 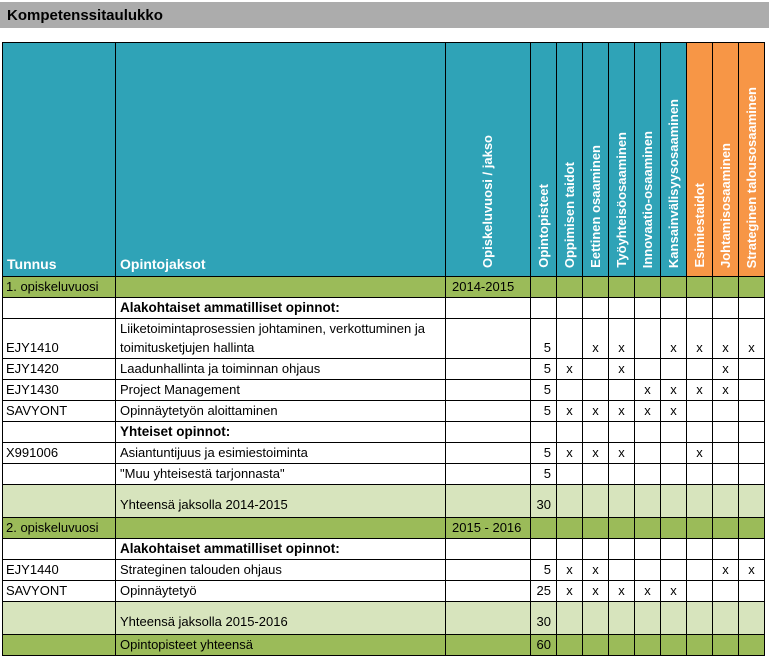 I want to click on cell-tunnus: SAVYONT, so click(x=59, y=411).